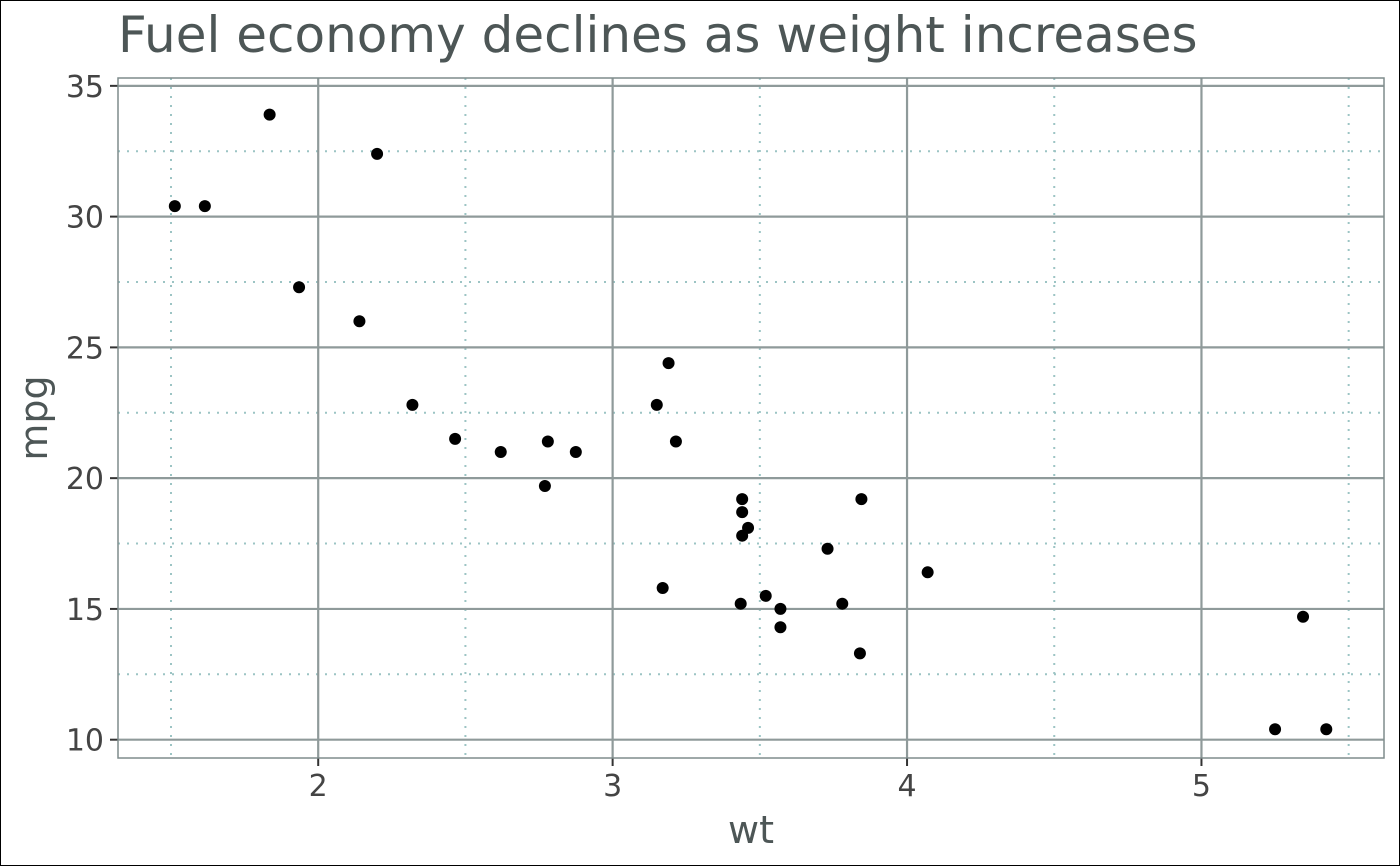 The image size is (1400, 866). Describe the element at coordinates (85, 218) in the screenshot. I see `y-tick-label: 30` at that location.